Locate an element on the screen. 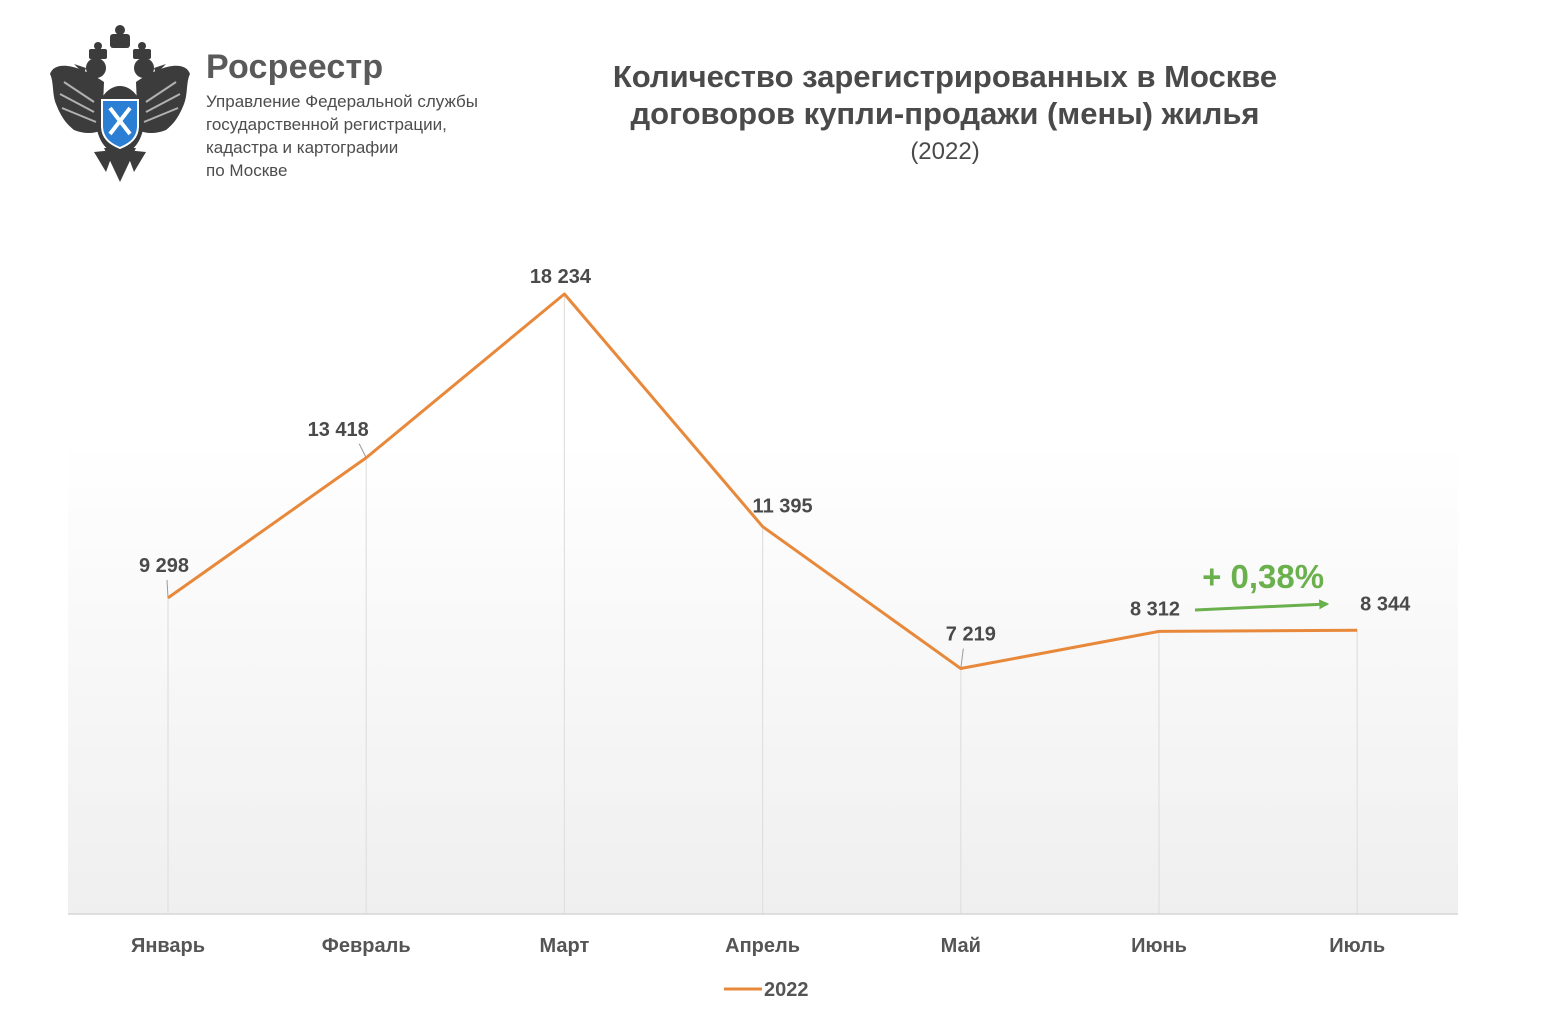 This screenshot has width=1544, height=1020. x-tick-label: Июнь is located at coordinates (1159, 946).